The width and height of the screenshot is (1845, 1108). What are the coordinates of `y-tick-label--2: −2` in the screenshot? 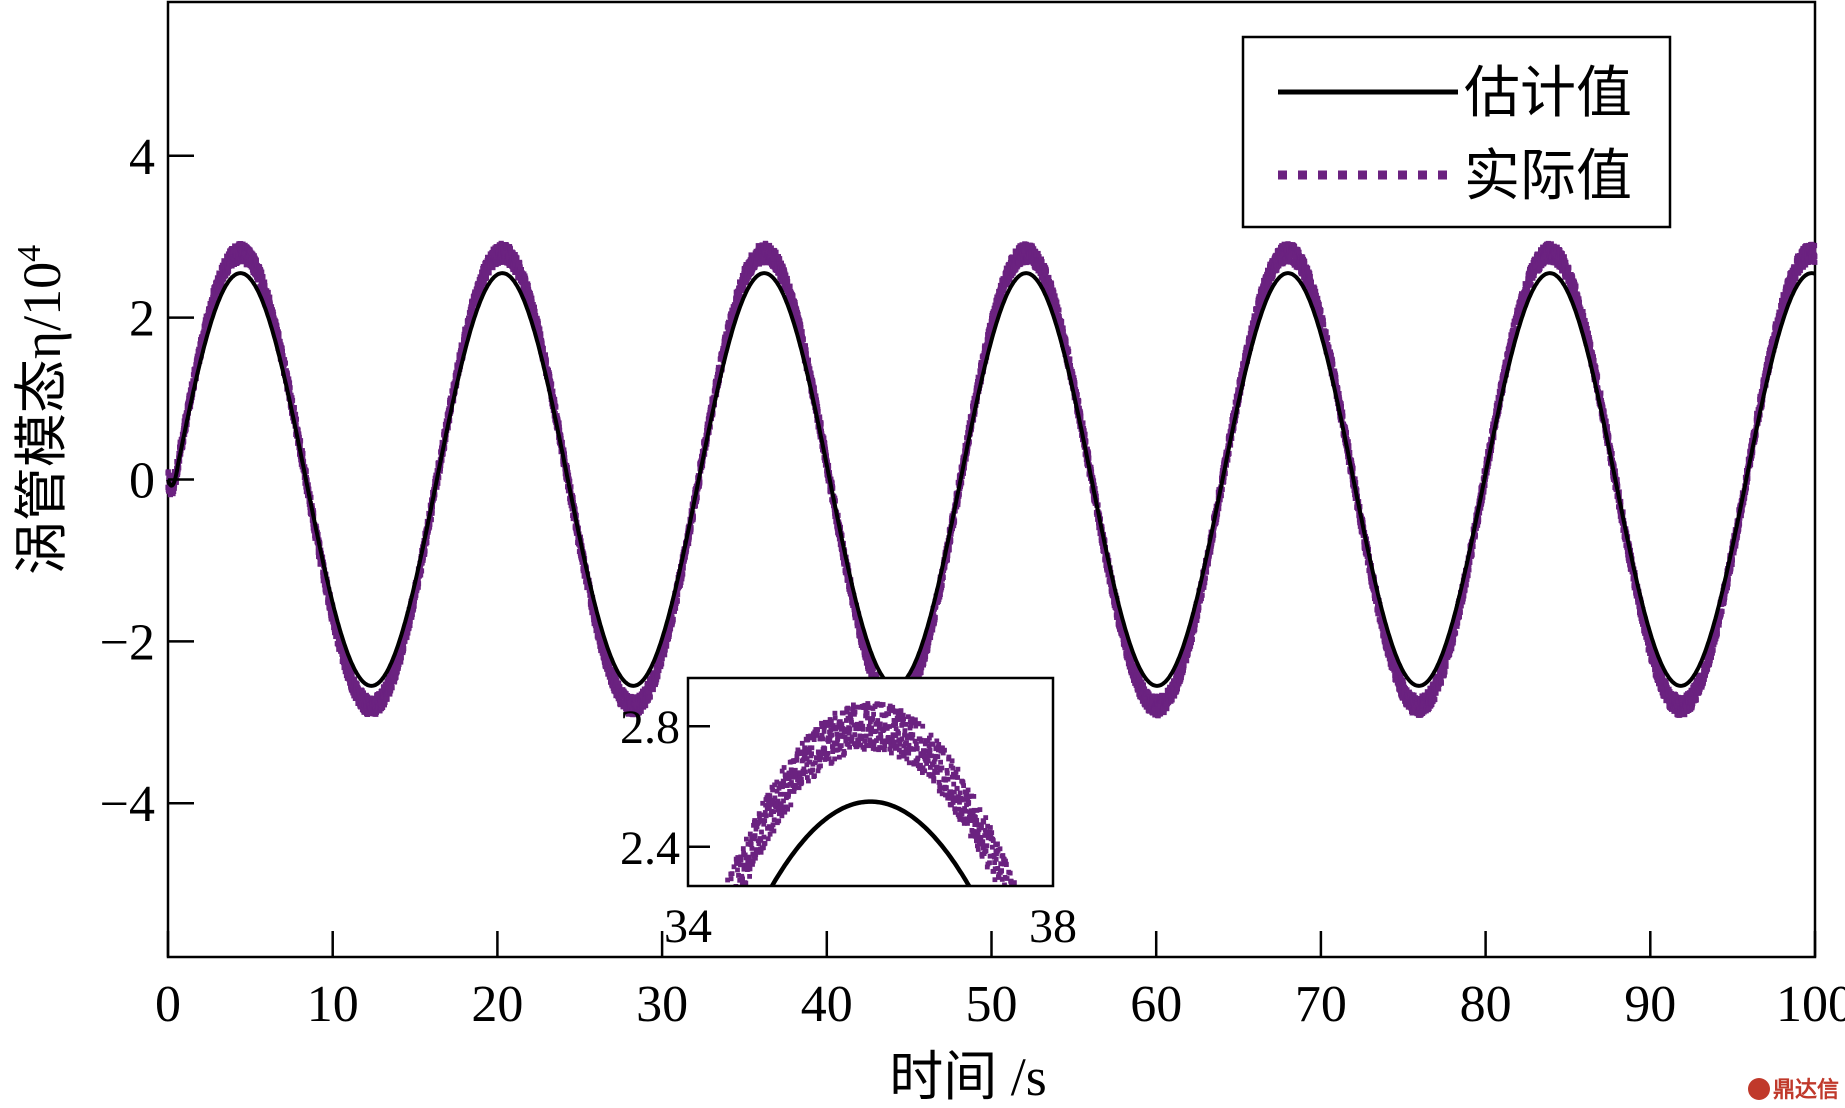 It's located at (127, 642).